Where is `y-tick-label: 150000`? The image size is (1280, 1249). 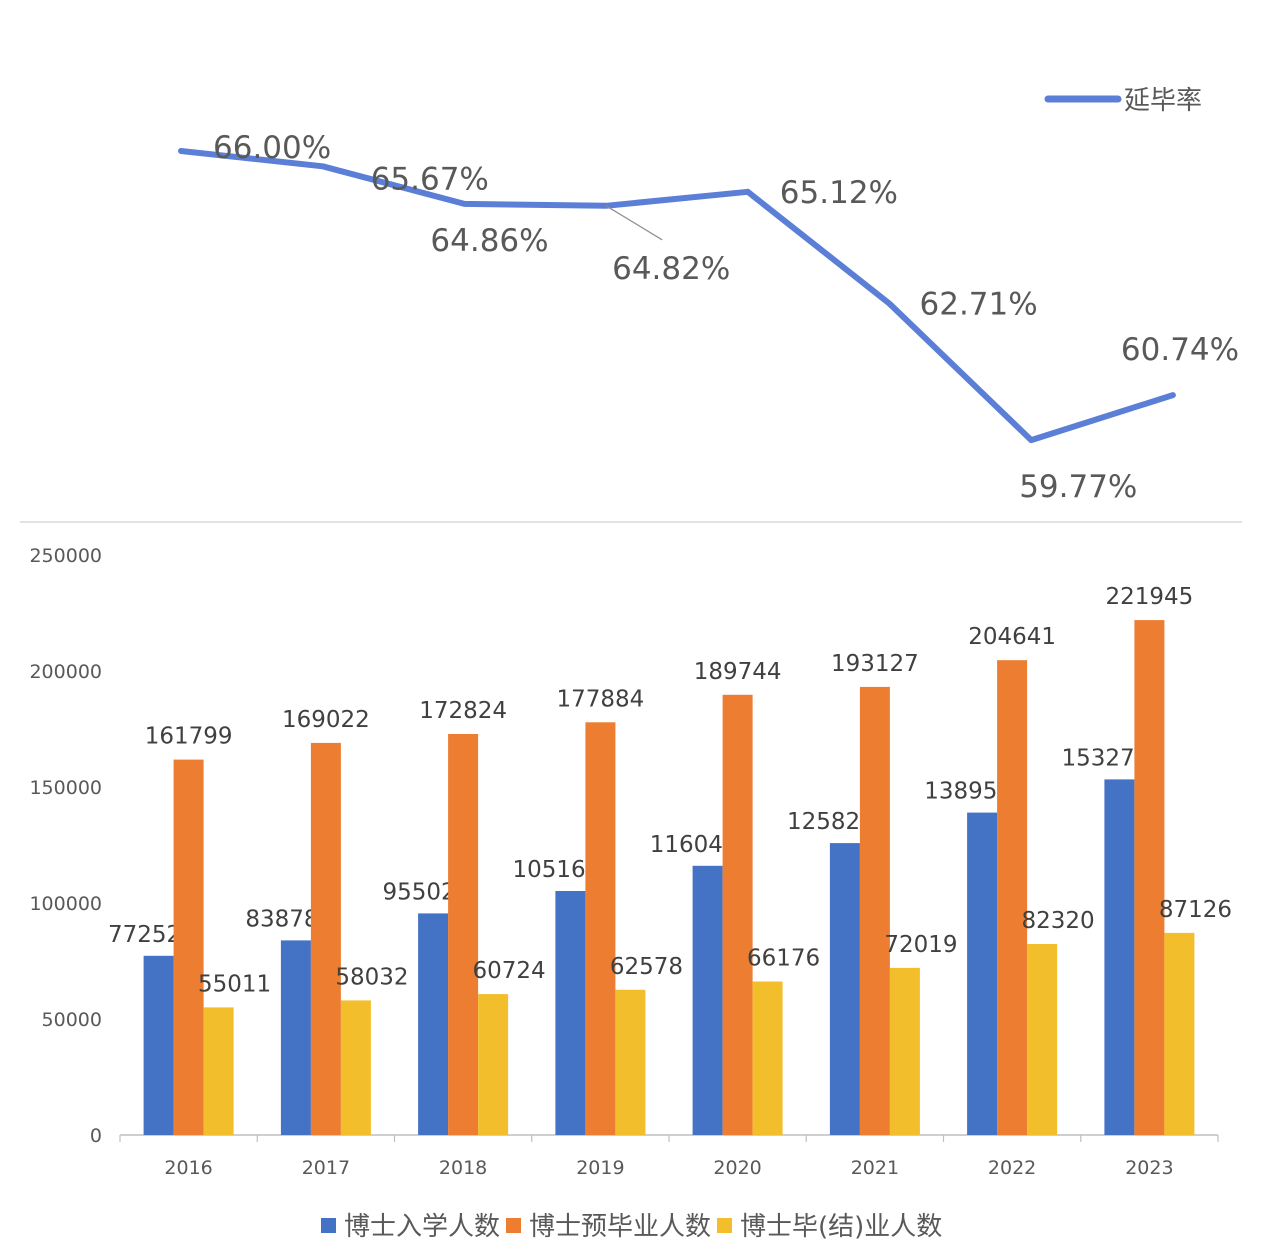 y-tick-label: 150000 is located at coordinates (65, 788).